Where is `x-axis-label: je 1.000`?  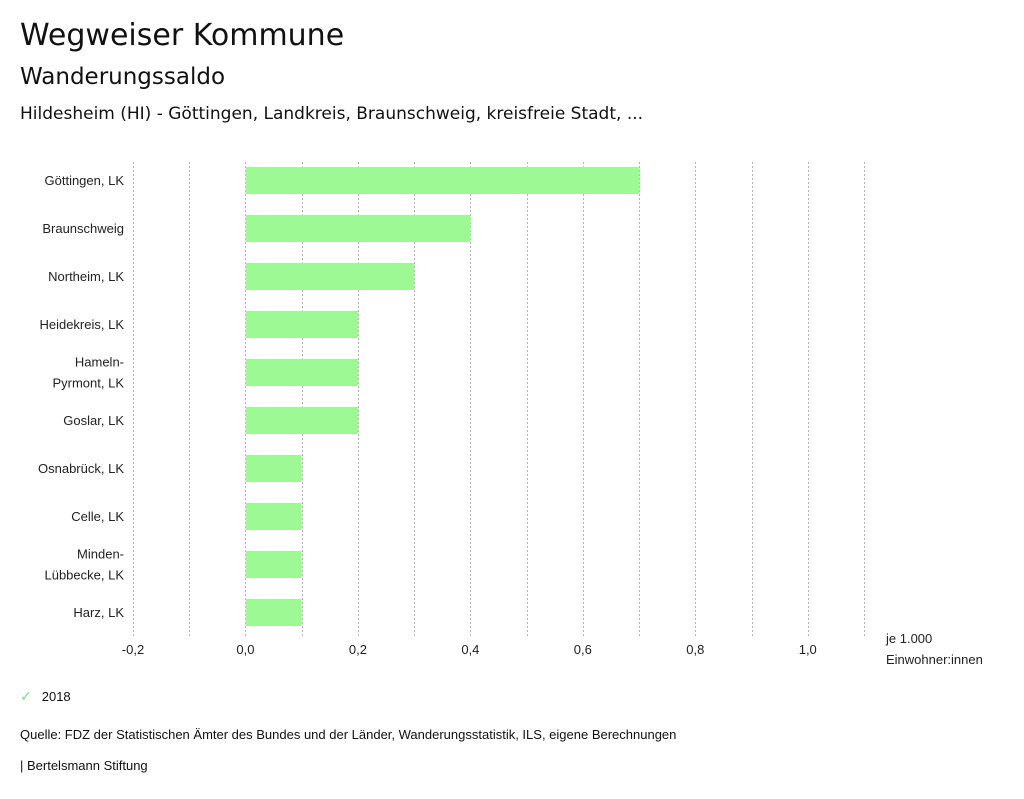 x-axis-label: je 1.000 is located at coordinates (908, 638).